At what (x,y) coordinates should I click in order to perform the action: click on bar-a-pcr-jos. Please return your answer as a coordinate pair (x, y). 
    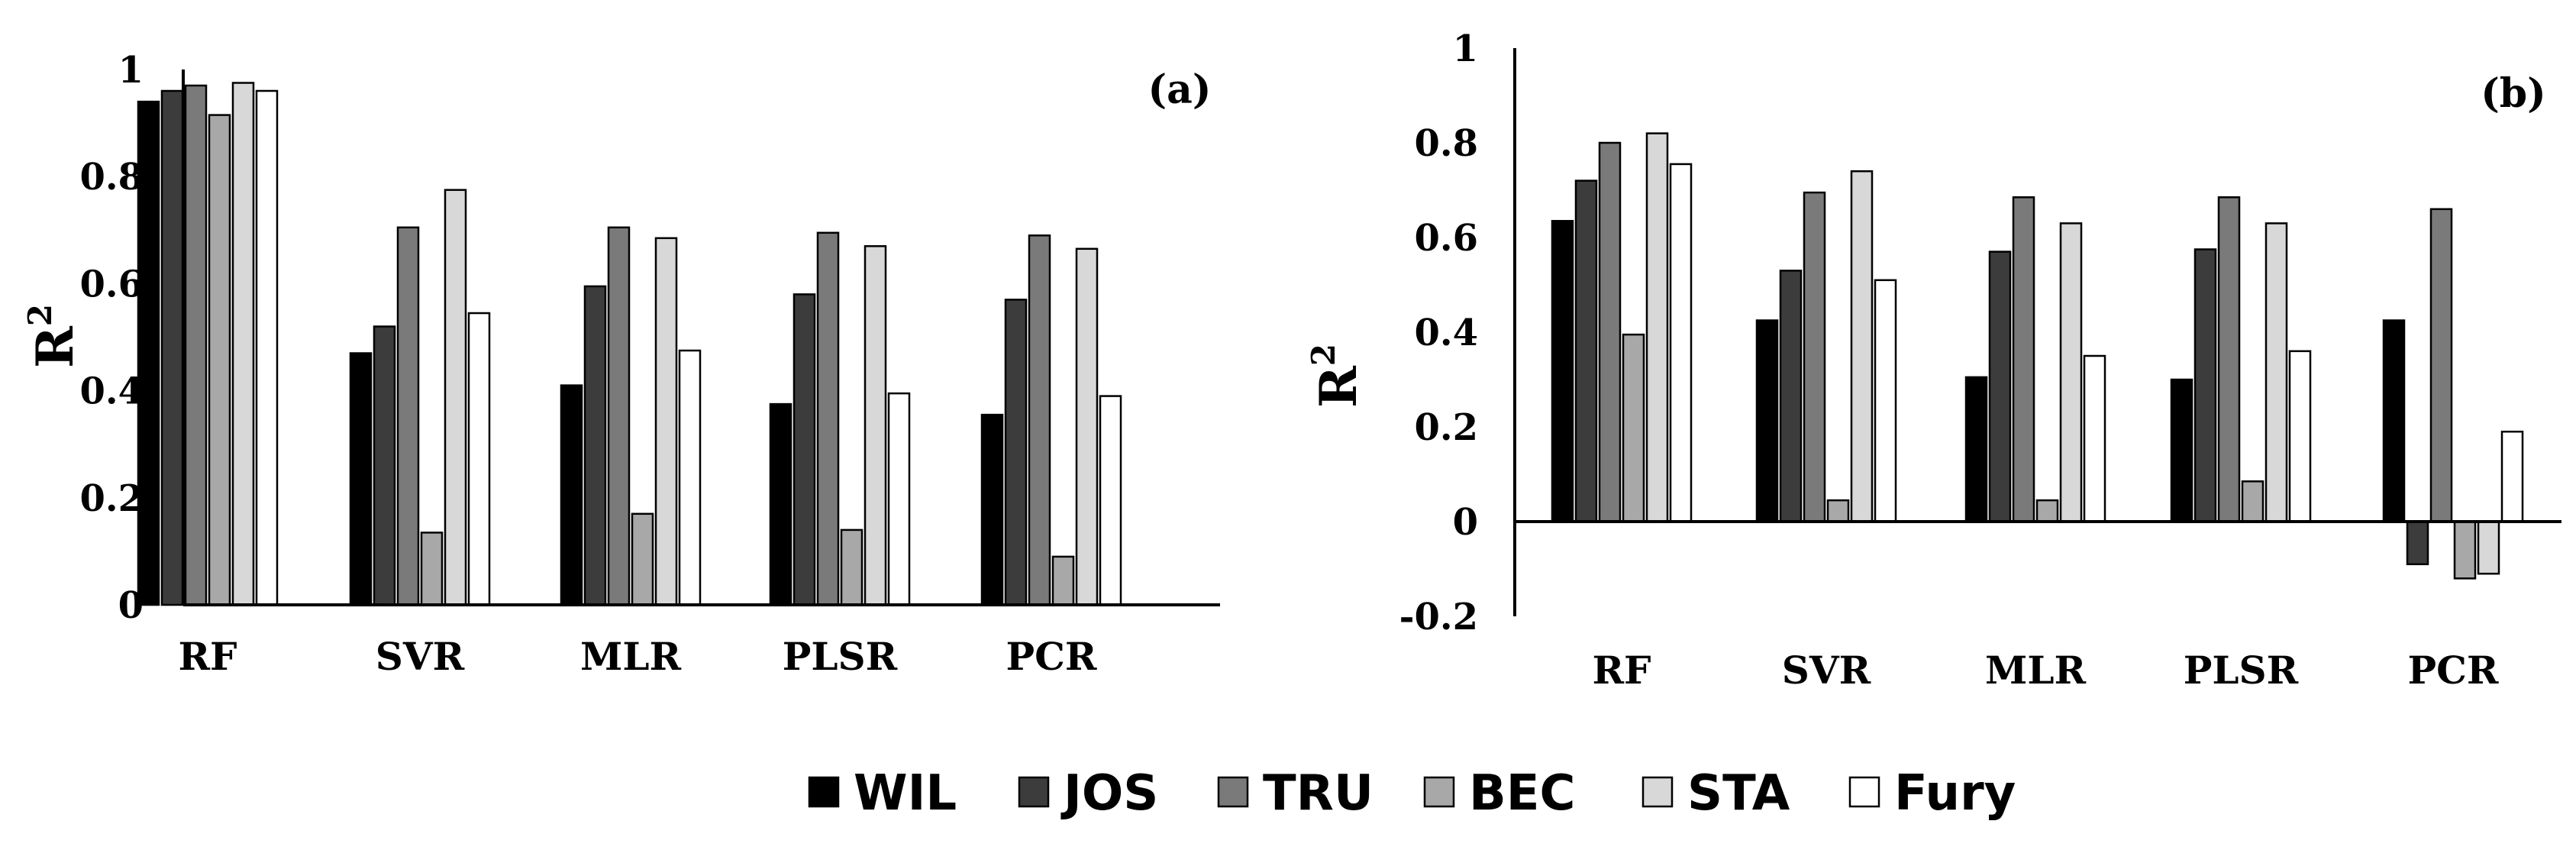
    Looking at the image, I should click on (1016, 452).